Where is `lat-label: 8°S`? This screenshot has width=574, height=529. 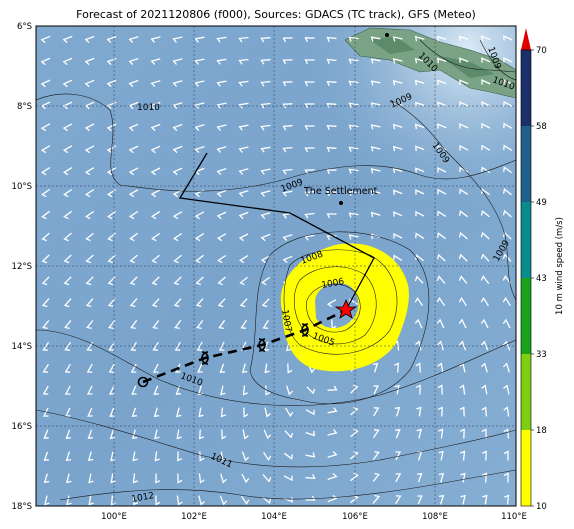
lat-label: 8°S is located at coordinates (24, 107).